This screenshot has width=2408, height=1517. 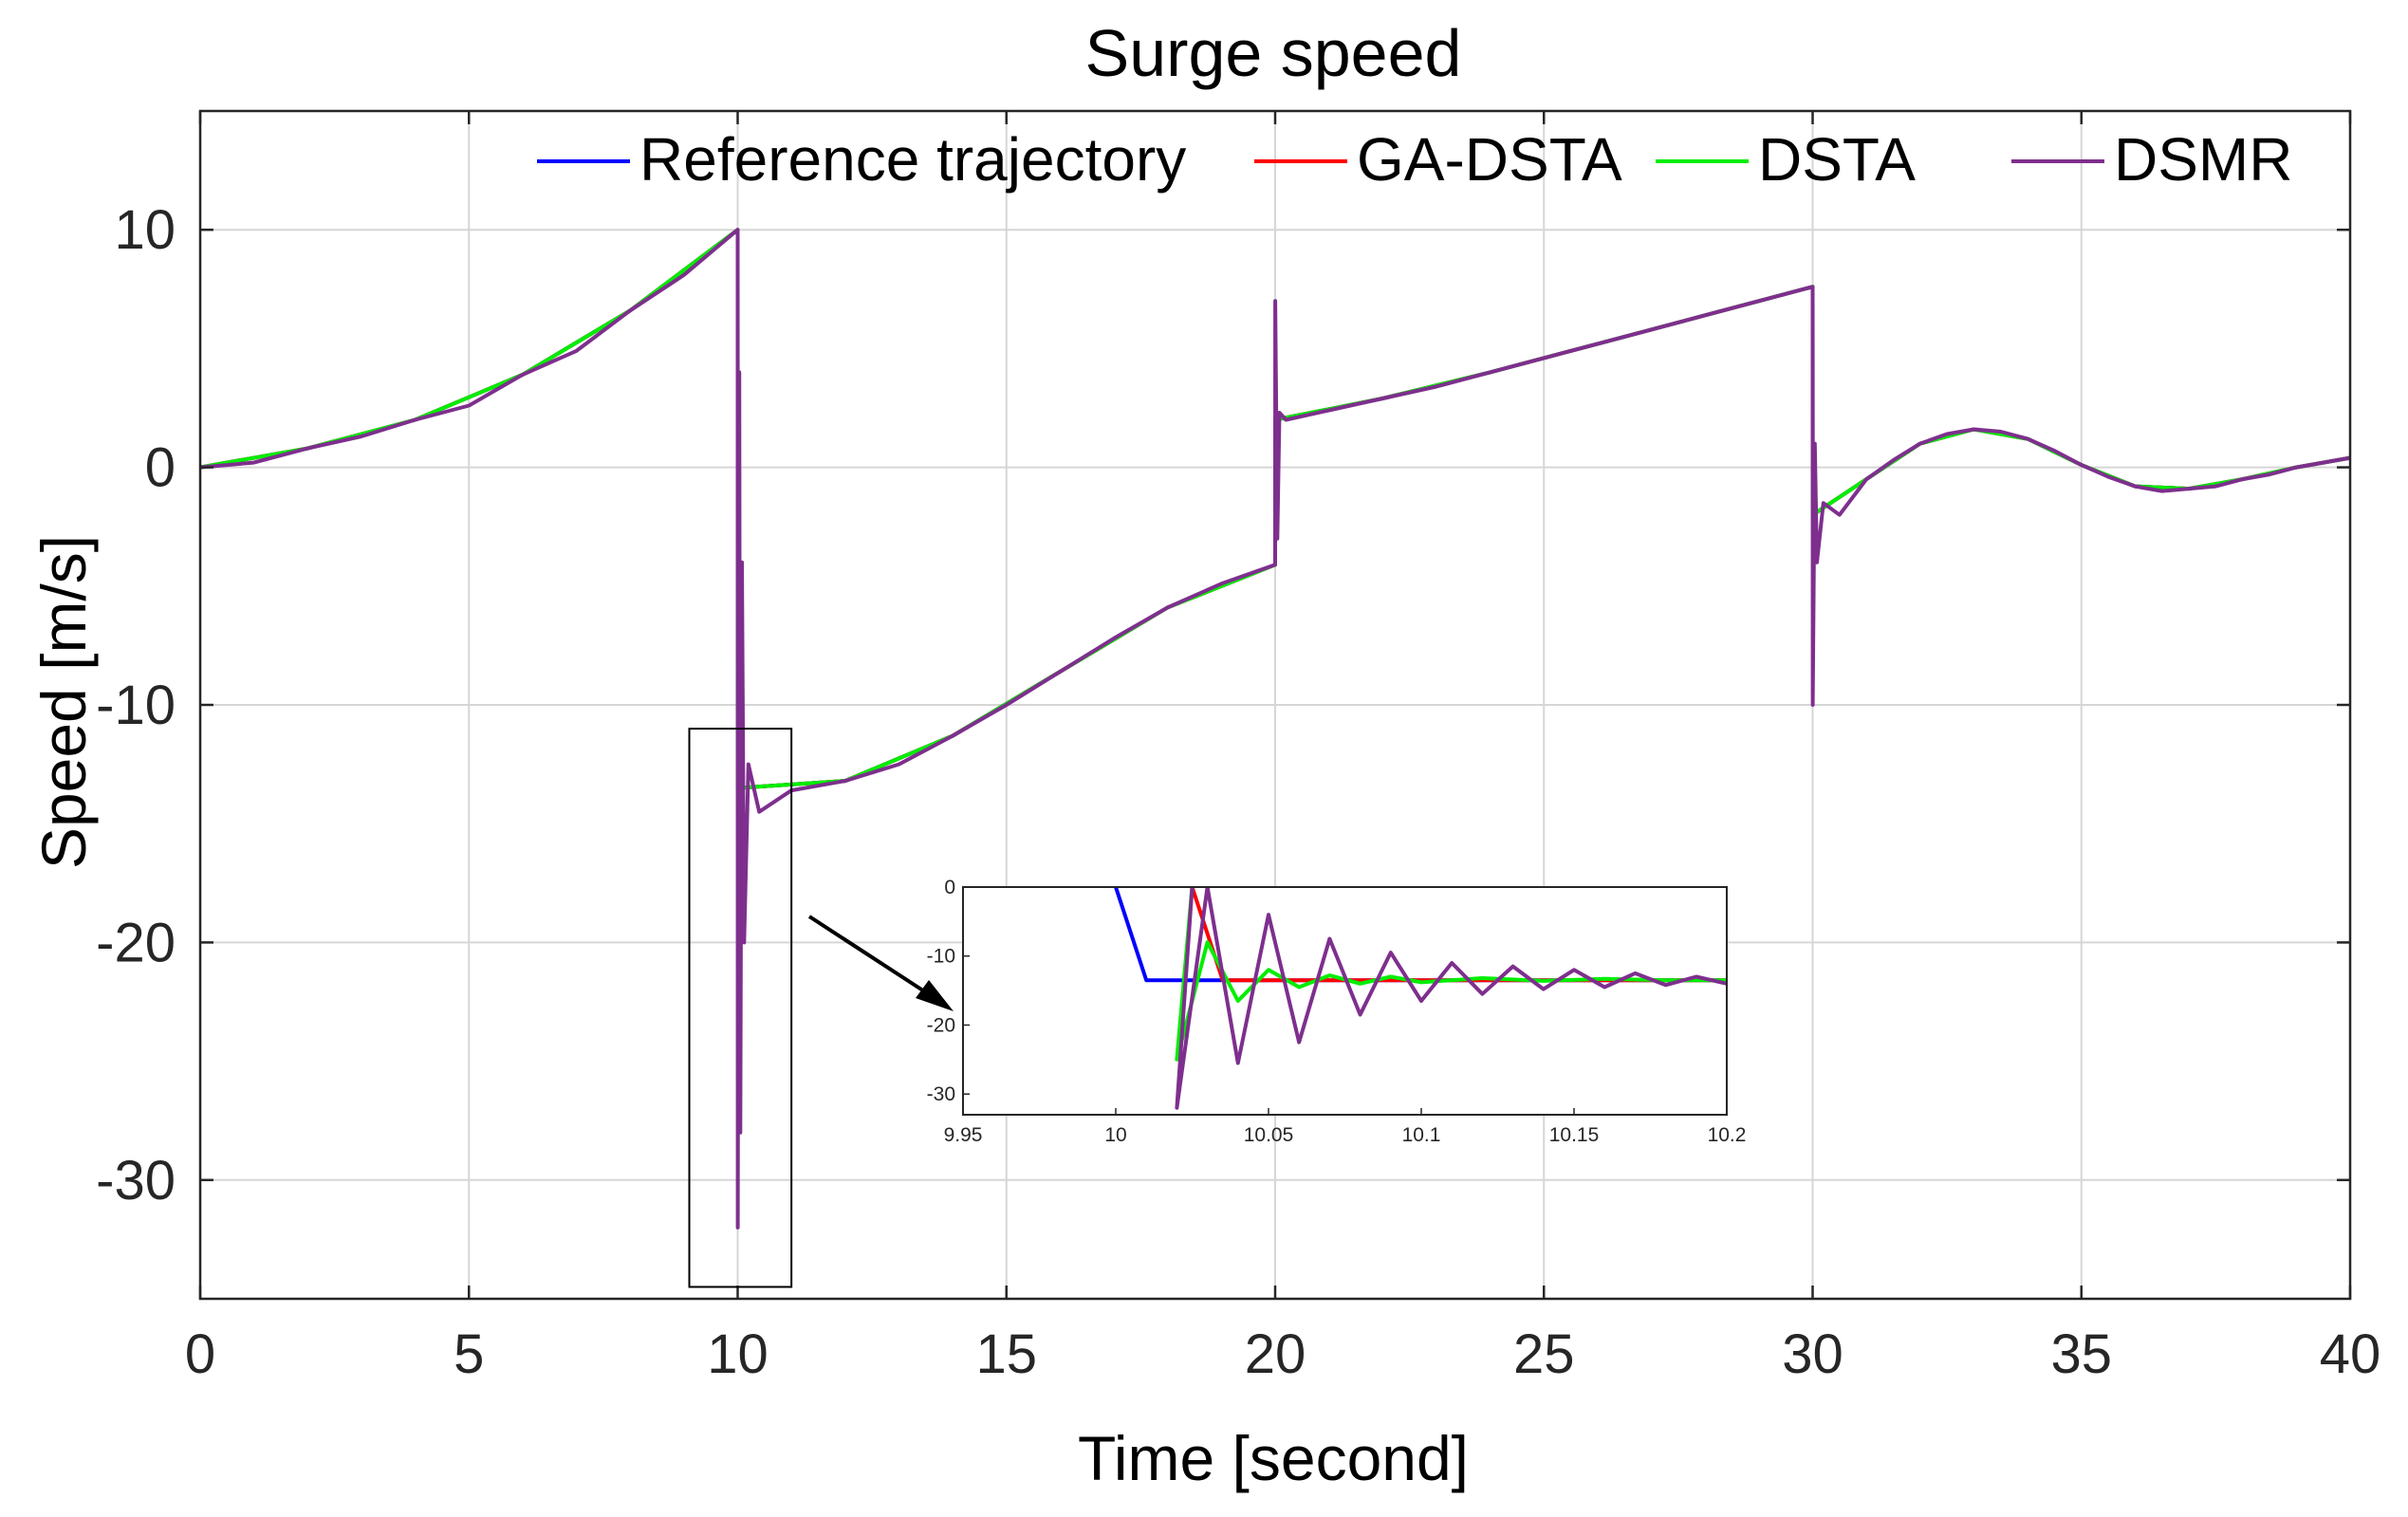 I want to click on zoom-arrow, so click(x=880, y=963).